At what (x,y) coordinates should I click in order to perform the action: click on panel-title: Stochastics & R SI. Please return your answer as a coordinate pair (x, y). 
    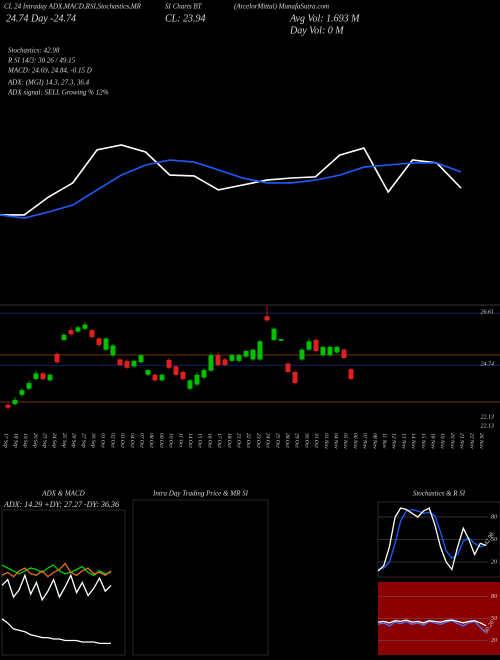
    Looking at the image, I should click on (439, 494).